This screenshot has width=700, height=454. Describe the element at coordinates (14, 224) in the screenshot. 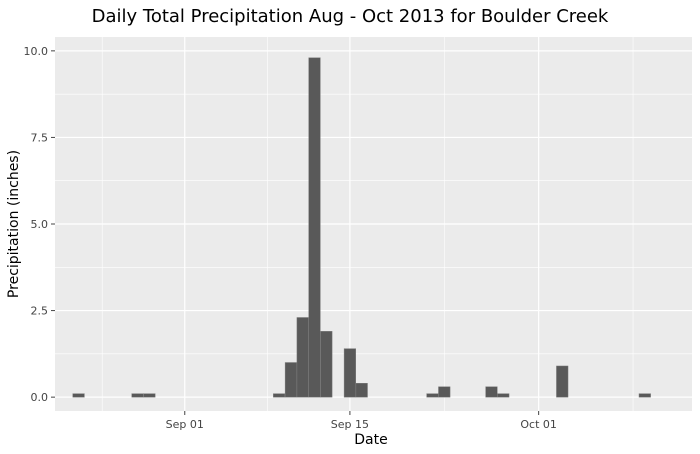

I see `y-axis-title: Precipitation (inches)` at that location.